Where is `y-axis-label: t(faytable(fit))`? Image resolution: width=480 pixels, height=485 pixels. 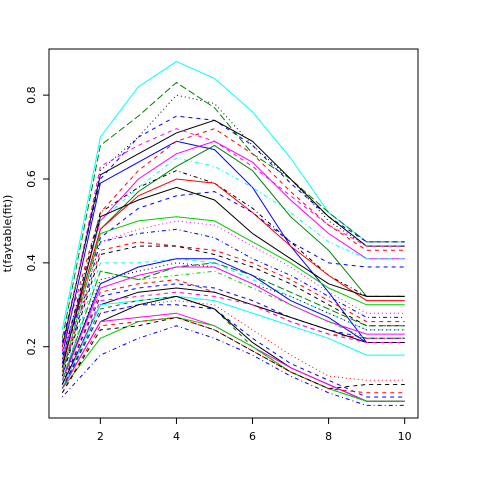 y-axis-label: t(faytable(fit)) is located at coordinates (7, 234).